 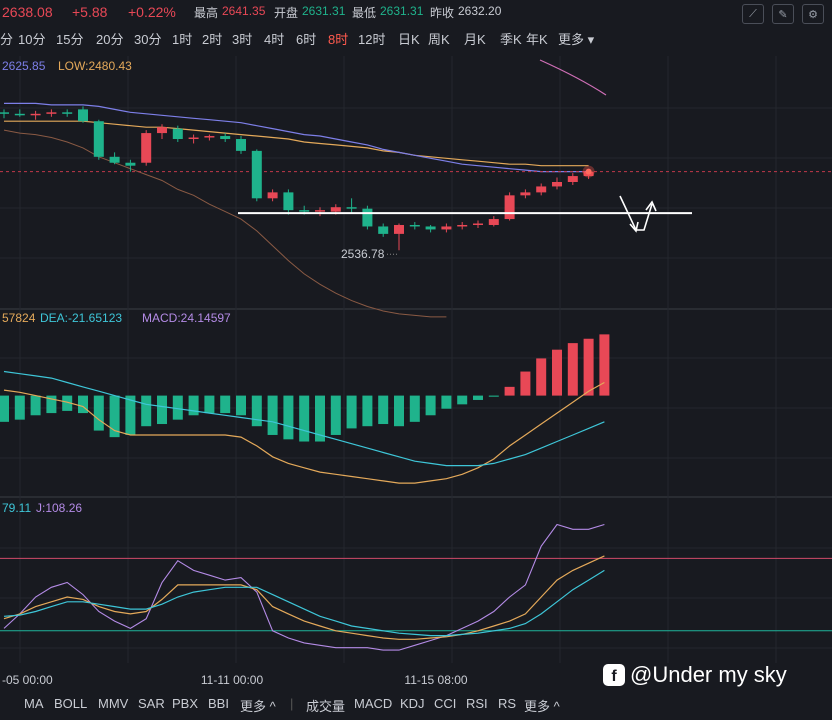 I want to click on timeframe-tab: 30分, so click(x=148, y=39).